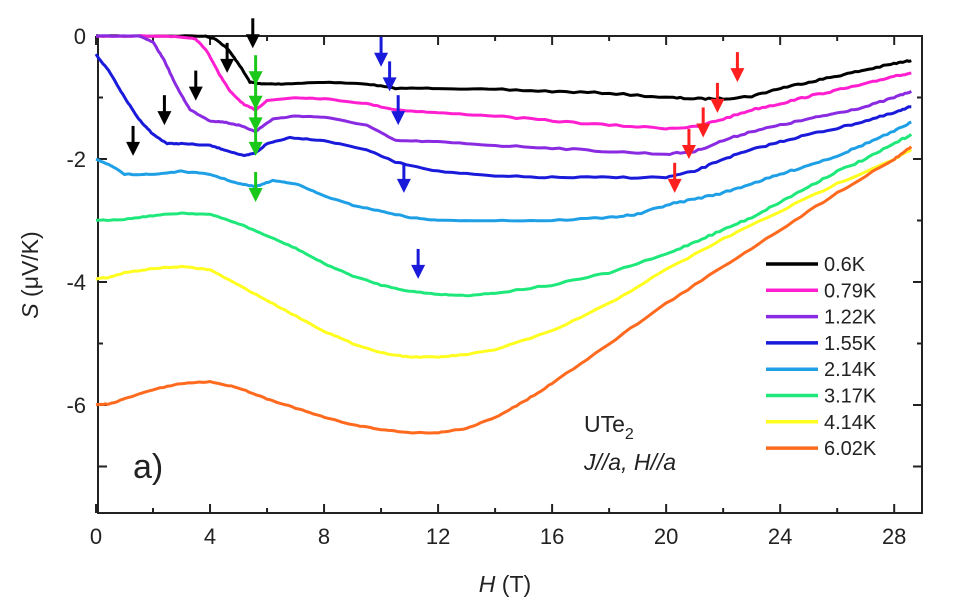 The height and width of the screenshot is (608, 955). I want to click on material-label-main: UTe, so click(604, 424).